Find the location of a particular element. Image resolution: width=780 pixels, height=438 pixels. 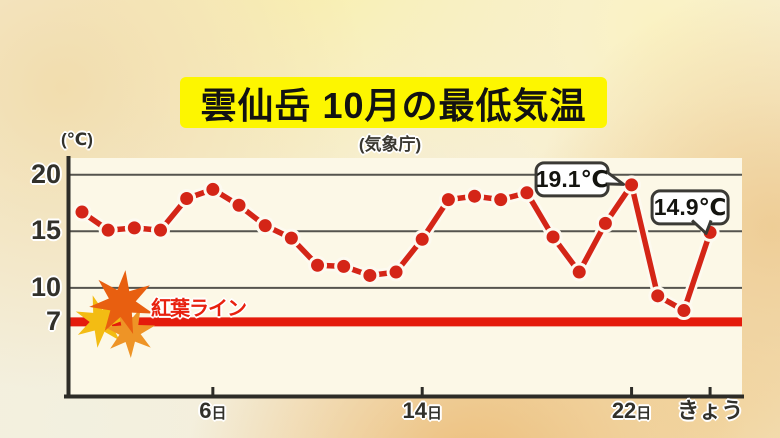

callout-value: 14.9℃ is located at coordinates (690, 206).